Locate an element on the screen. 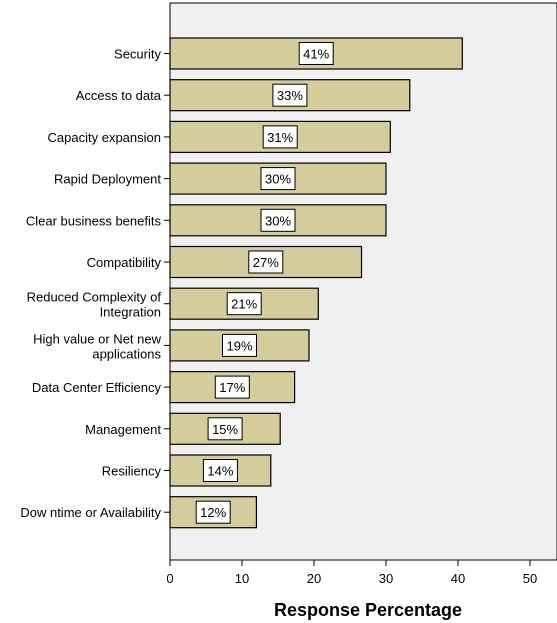  data-label: 15% is located at coordinates (225, 429).